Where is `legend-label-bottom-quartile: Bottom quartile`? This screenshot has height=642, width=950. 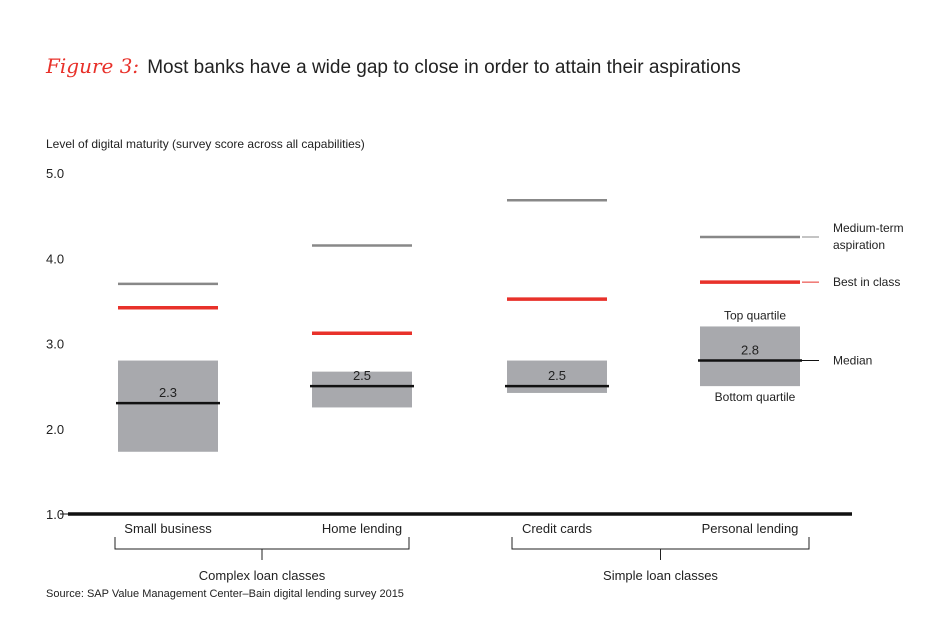 legend-label-bottom-quartile: Bottom quartile is located at coordinates (755, 397).